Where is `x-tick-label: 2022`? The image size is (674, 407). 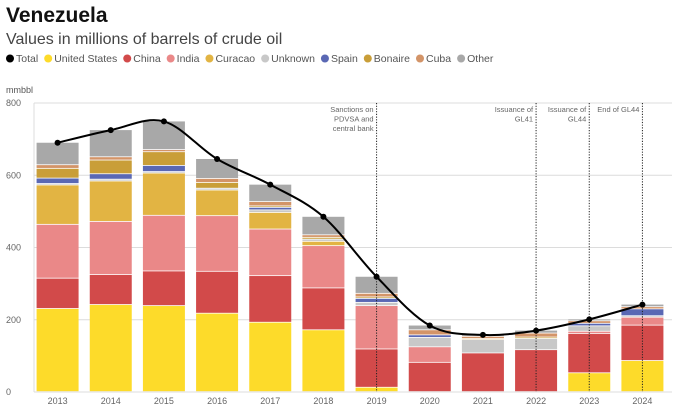 x-tick-label: 2022 is located at coordinates (536, 401).